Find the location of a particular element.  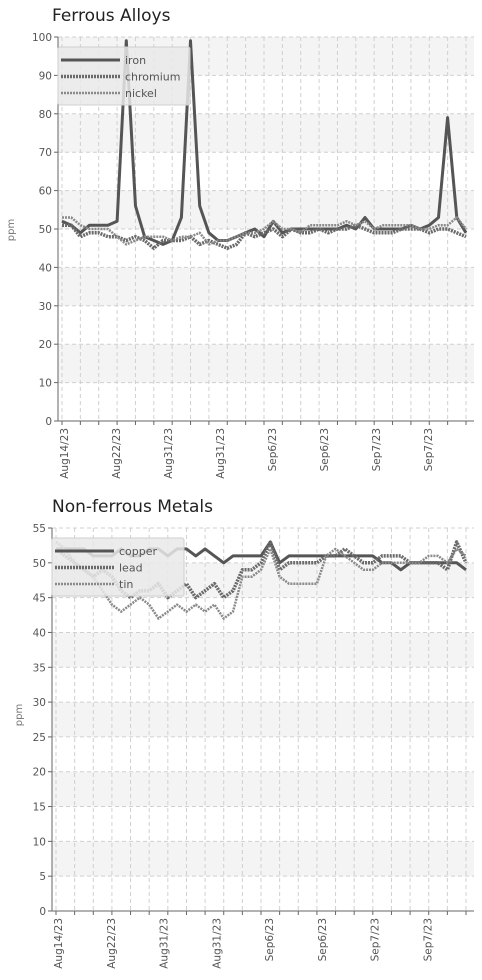

y-tick-label: 60 is located at coordinates (45, 192).